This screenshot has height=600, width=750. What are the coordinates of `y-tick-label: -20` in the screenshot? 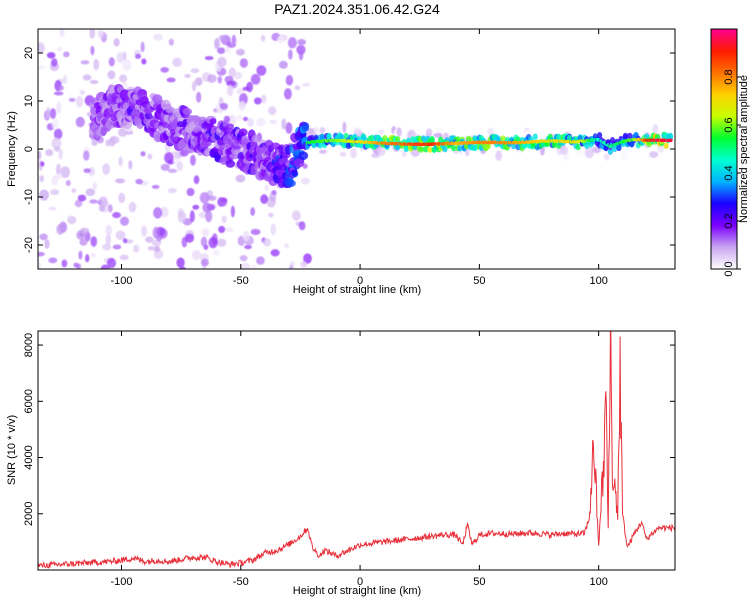 It's located at (29, 245).